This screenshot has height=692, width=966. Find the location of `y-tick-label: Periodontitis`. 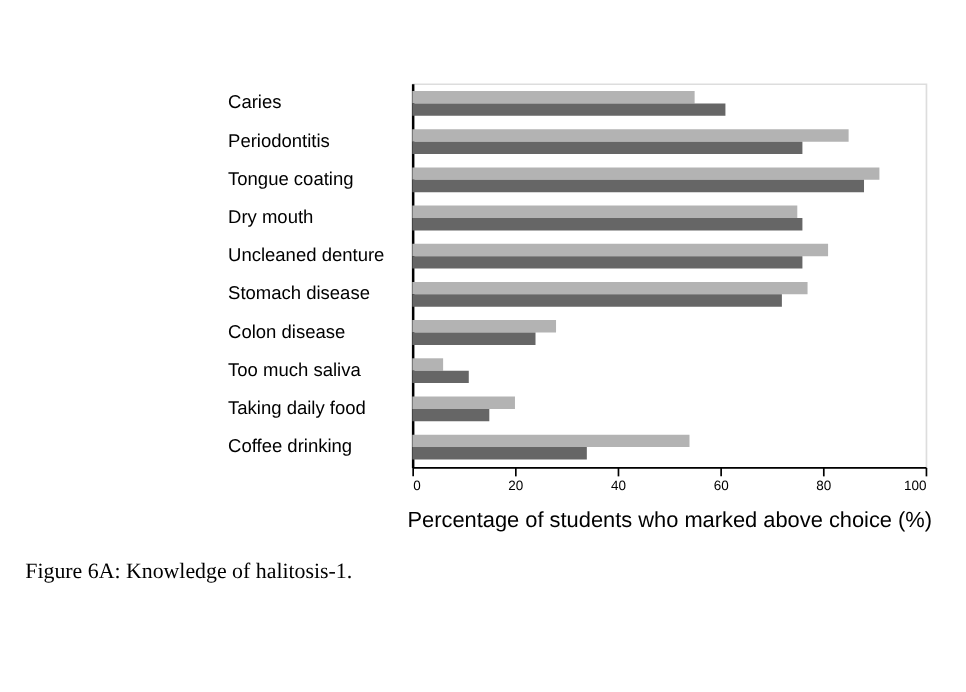

y-tick-label: Periodontitis is located at coordinates (279, 140).